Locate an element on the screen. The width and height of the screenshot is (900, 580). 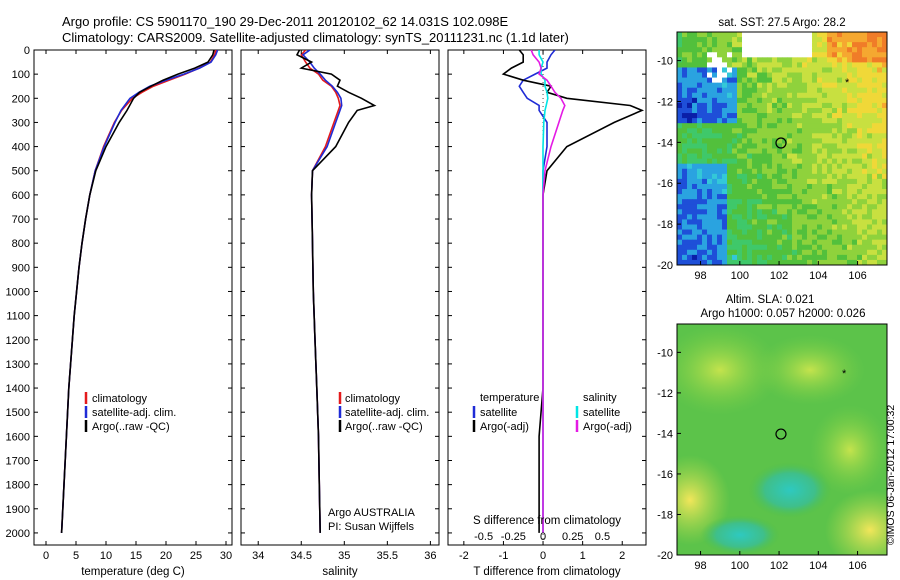
sla-map-frame is located at coordinates (782, 439).